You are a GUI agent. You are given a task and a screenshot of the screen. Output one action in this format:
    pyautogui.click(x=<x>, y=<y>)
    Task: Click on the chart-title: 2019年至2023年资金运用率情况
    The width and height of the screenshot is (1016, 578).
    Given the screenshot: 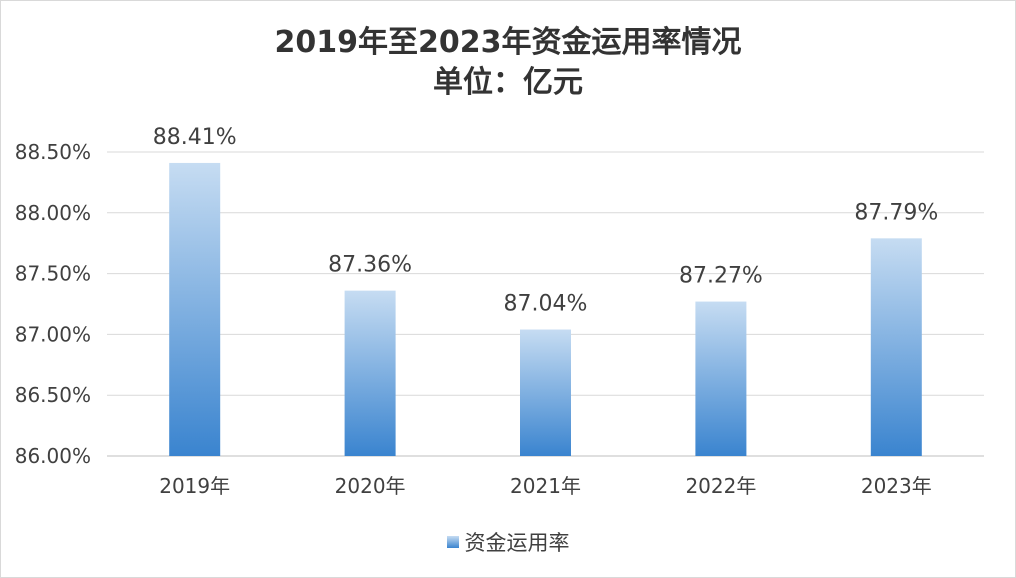 What is the action you would take?
    pyautogui.click(x=508, y=42)
    